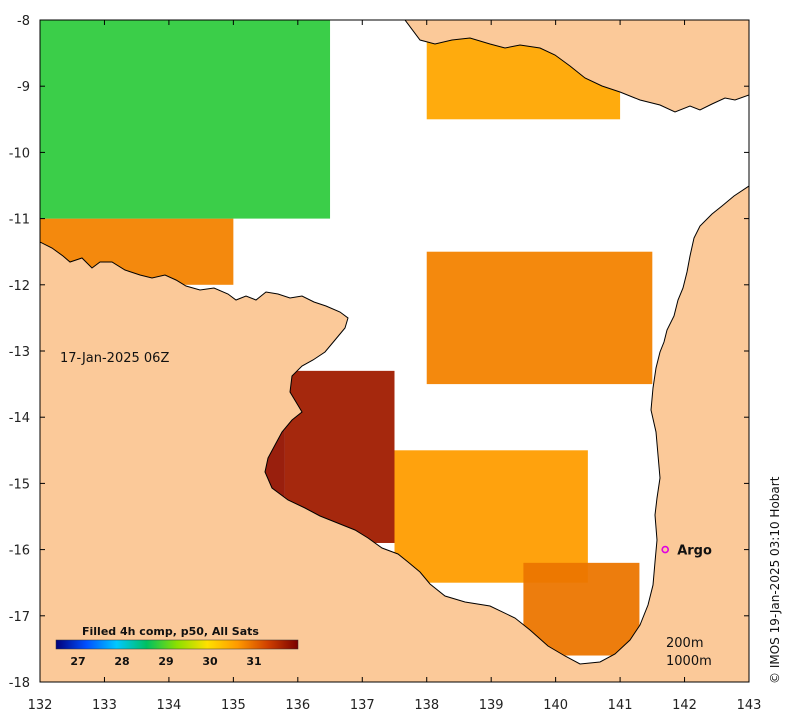  I want to click on y-tick-label: -14, so click(19, 418).